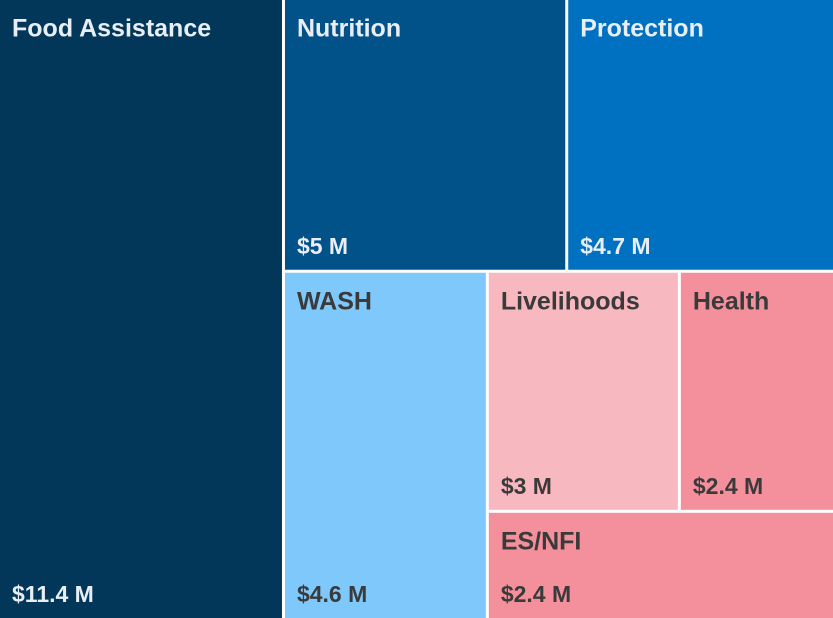 Image resolution: width=833 pixels, height=618 pixels. I want to click on tile-label: Health, so click(731, 301).